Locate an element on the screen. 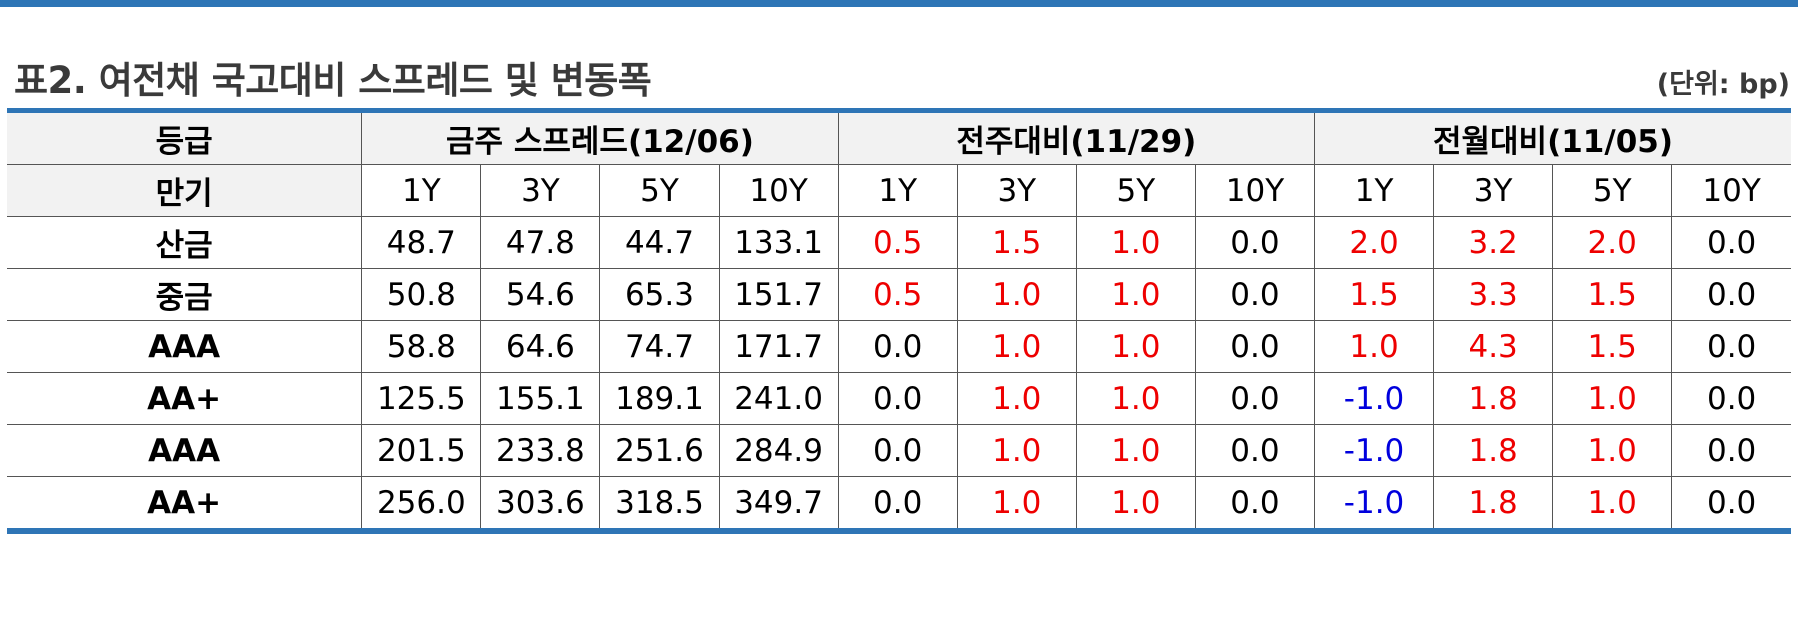 The height and width of the screenshot is (634, 1798). top-rule is located at coordinates (899, 3).